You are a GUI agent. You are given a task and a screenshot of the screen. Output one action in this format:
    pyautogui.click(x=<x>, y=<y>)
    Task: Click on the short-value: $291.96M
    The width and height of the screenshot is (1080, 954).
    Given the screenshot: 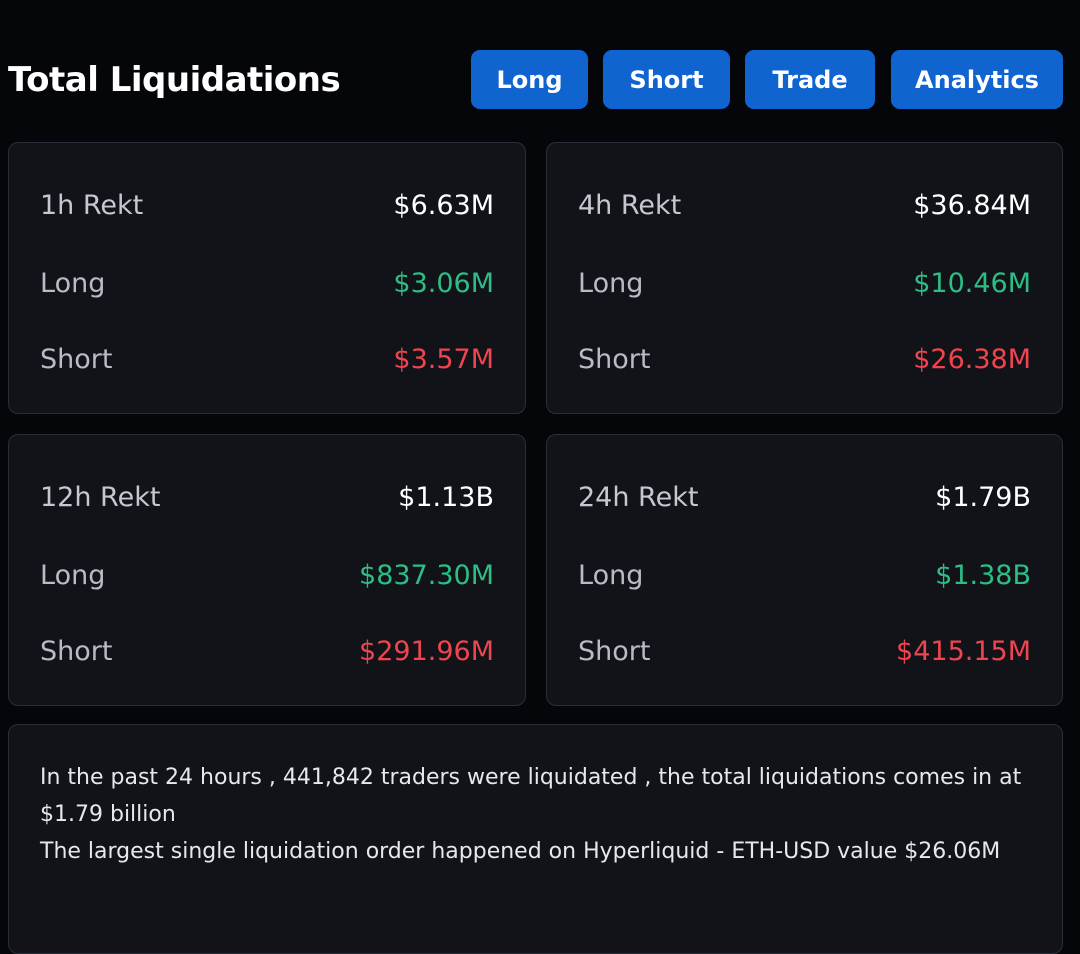 What is the action you would take?
    pyautogui.click(x=426, y=651)
    